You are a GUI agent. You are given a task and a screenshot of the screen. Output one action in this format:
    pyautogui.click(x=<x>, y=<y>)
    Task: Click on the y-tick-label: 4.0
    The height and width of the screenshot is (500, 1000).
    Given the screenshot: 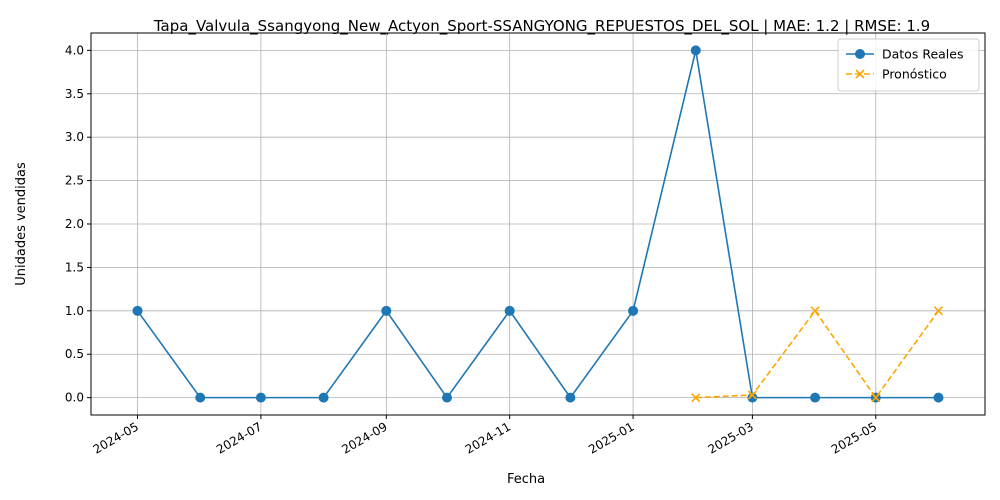 What is the action you would take?
    pyautogui.click(x=74, y=50)
    